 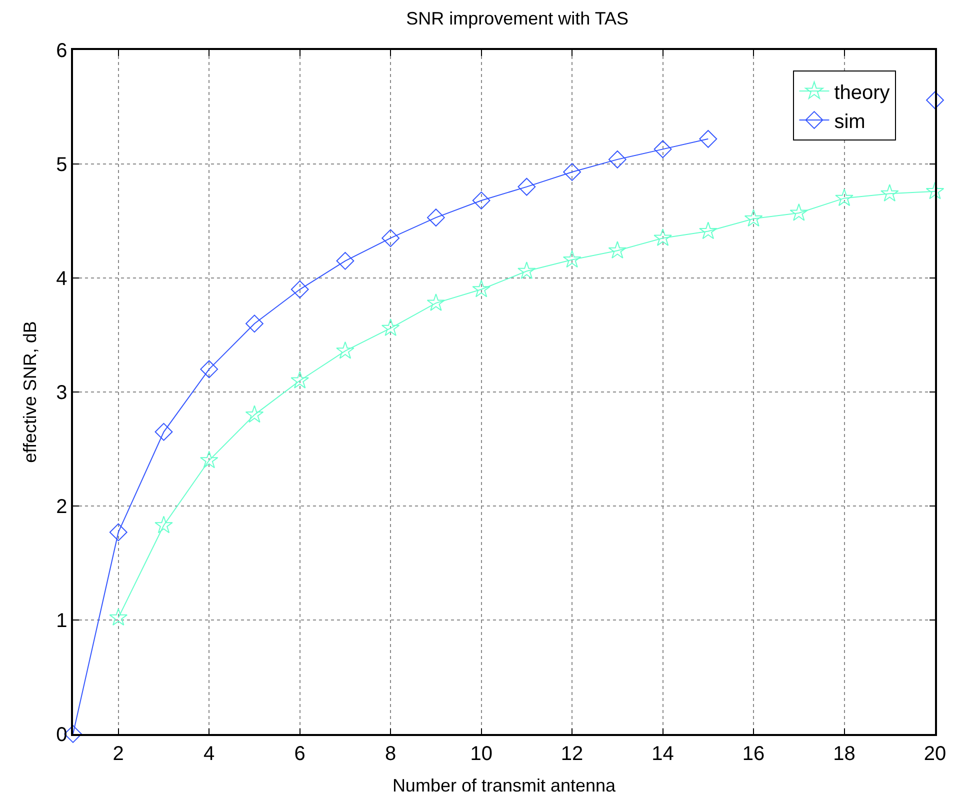 I want to click on y-tick-label: 2, so click(x=62, y=507).